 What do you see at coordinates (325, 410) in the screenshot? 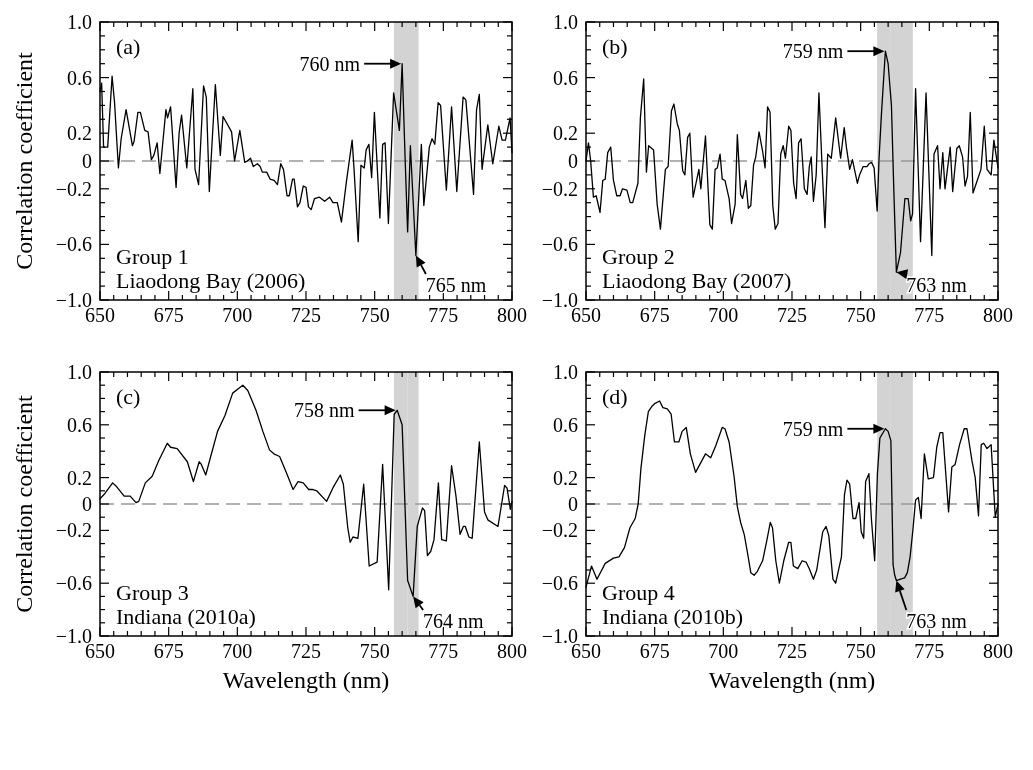
I see `annotation: 758 nm` at bounding box center [325, 410].